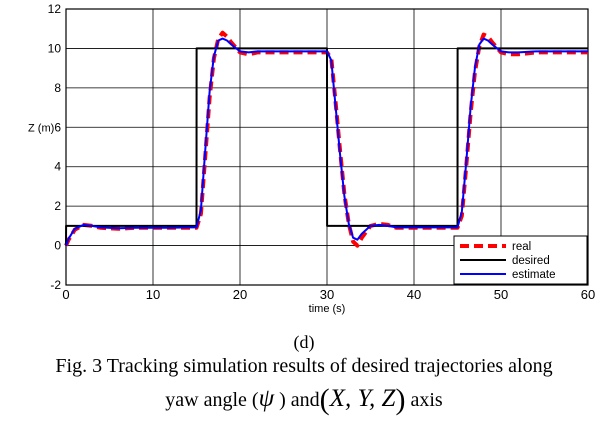 The height and width of the screenshot is (423, 608). Describe the element at coordinates (424, 400) in the screenshot. I see `caption-text: axis` at that location.